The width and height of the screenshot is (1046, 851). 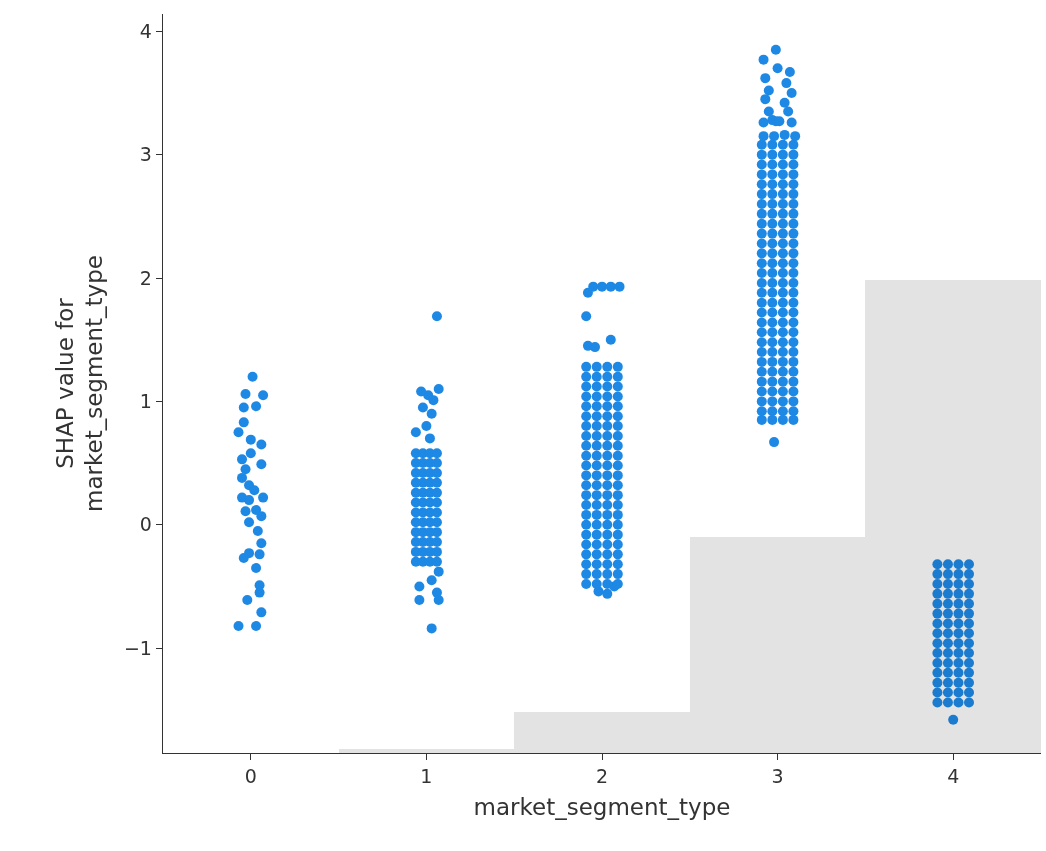 What do you see at coordinates (145, 154) in the screenshot?
I see `y-tick-label: 3` at bounding box center [145, 154].